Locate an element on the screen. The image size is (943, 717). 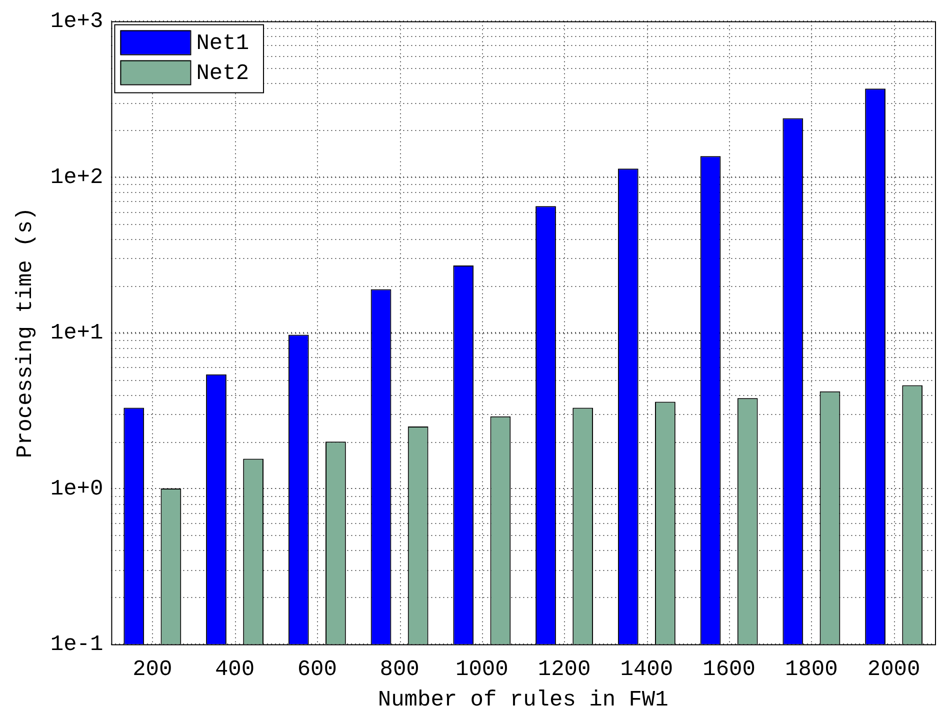
x-tick-label: 400 is located at coordinates (234, 669).